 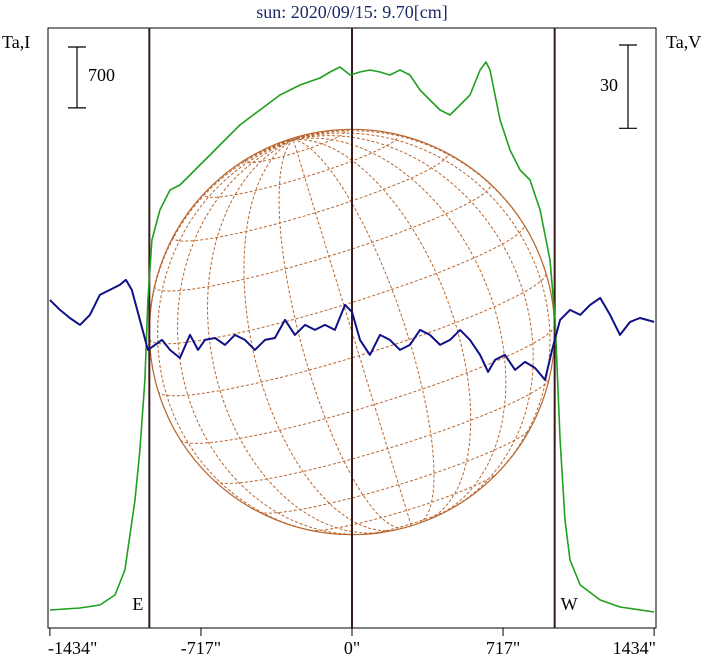 What do you see at coordinates (72, 648) in the screenshot?
I see `x-tick-label: -1434"` at bounding box center [72, 648].